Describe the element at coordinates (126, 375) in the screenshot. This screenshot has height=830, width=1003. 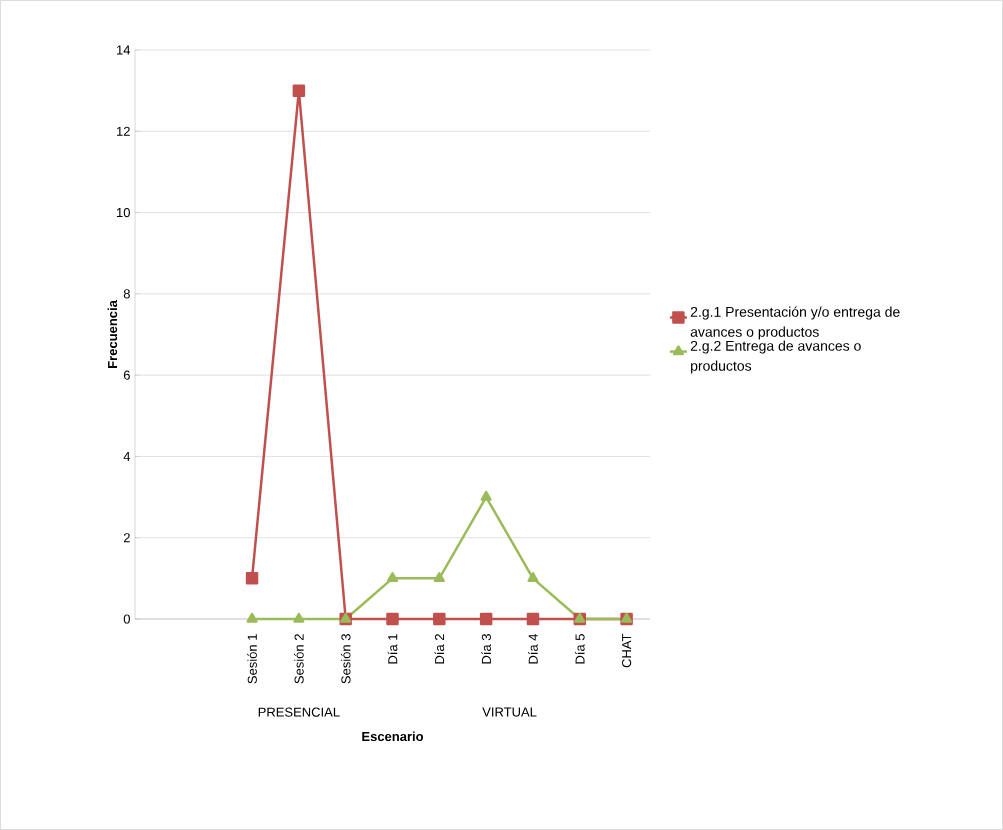
I see `y-tick-label: 6` at that location.